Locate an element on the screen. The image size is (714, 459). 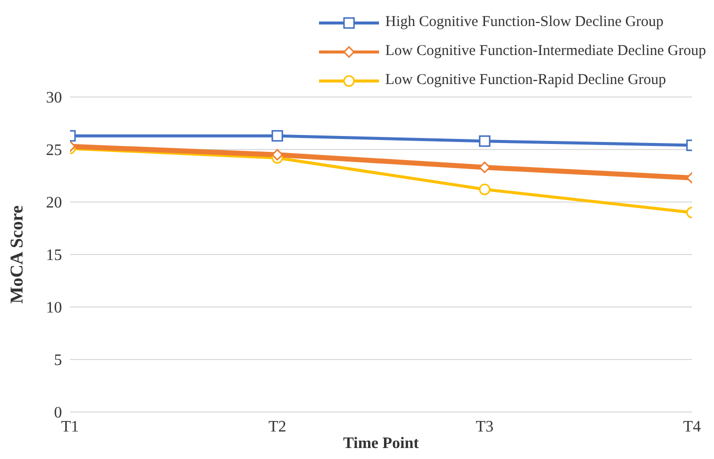
x-tick-label: T4 is located at coordinates (692, 427).